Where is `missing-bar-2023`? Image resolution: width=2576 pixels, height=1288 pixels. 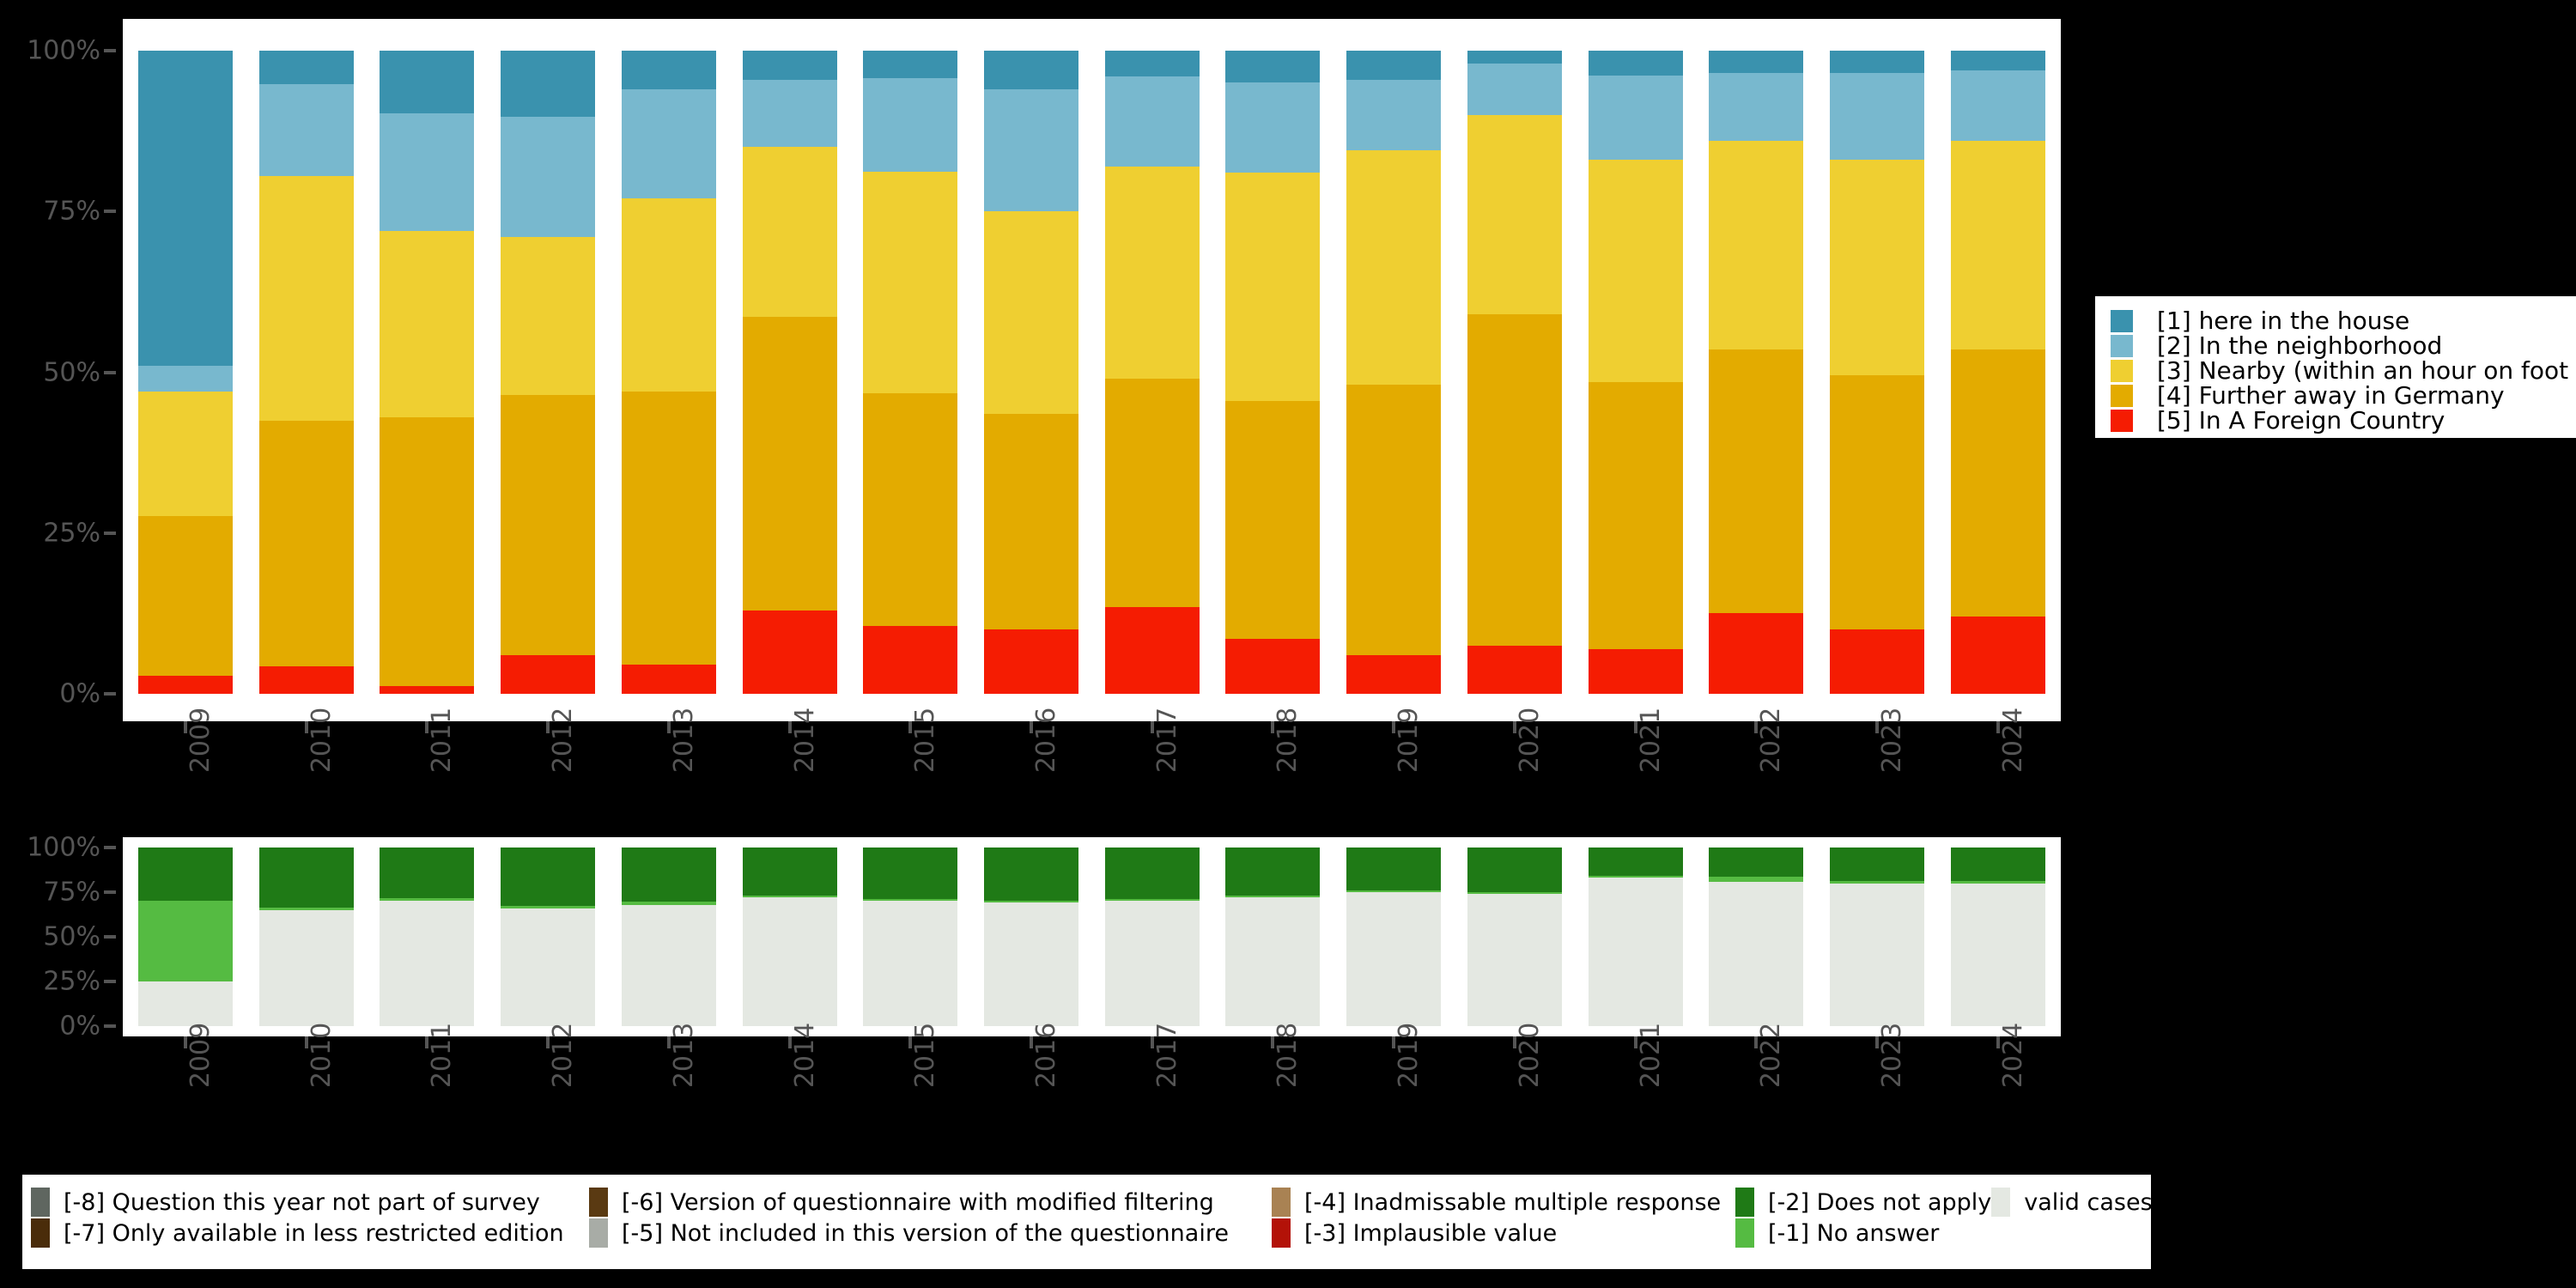
missing-bar-2023 is located at coordinates (1878, 937).